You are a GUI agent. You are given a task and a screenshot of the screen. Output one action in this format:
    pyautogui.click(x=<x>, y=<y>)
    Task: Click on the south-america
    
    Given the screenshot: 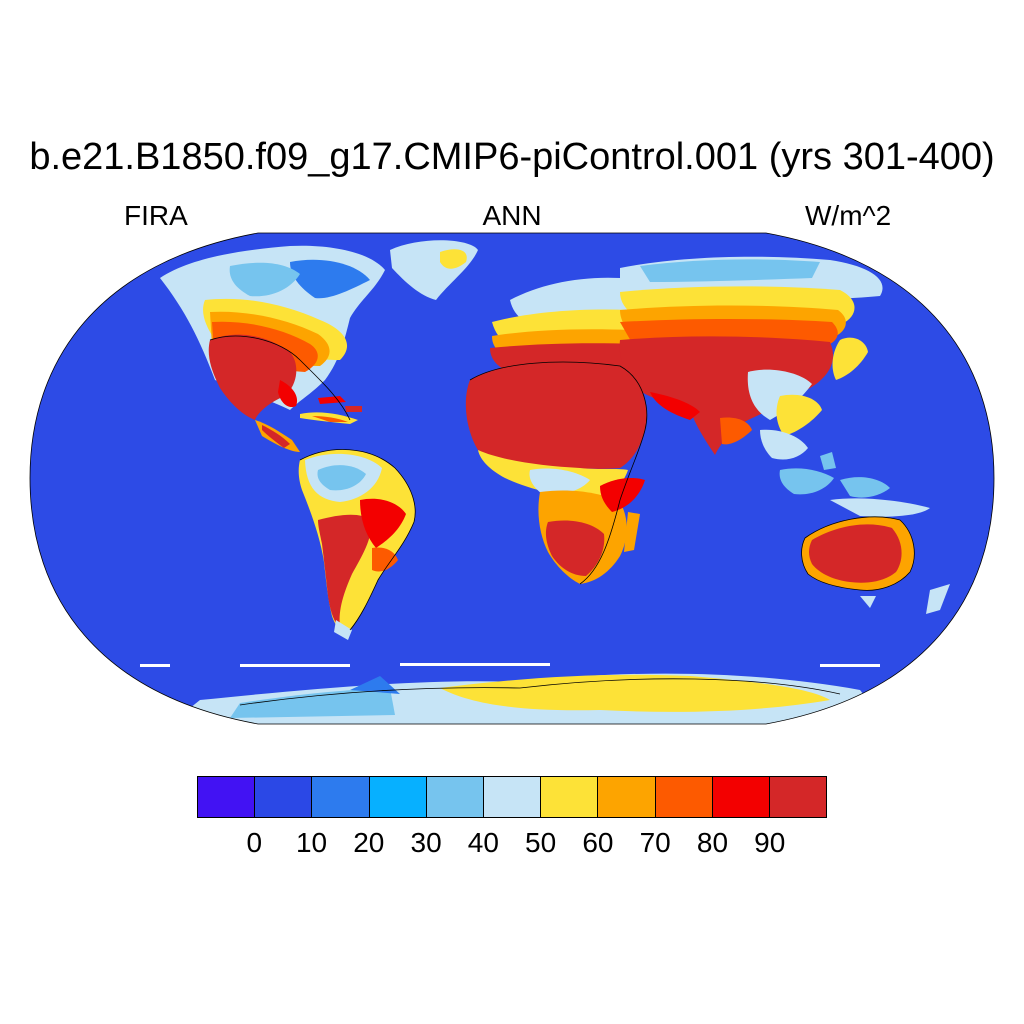 What is the action you would take?
    pyautogui.click(x=357, y=544)
    